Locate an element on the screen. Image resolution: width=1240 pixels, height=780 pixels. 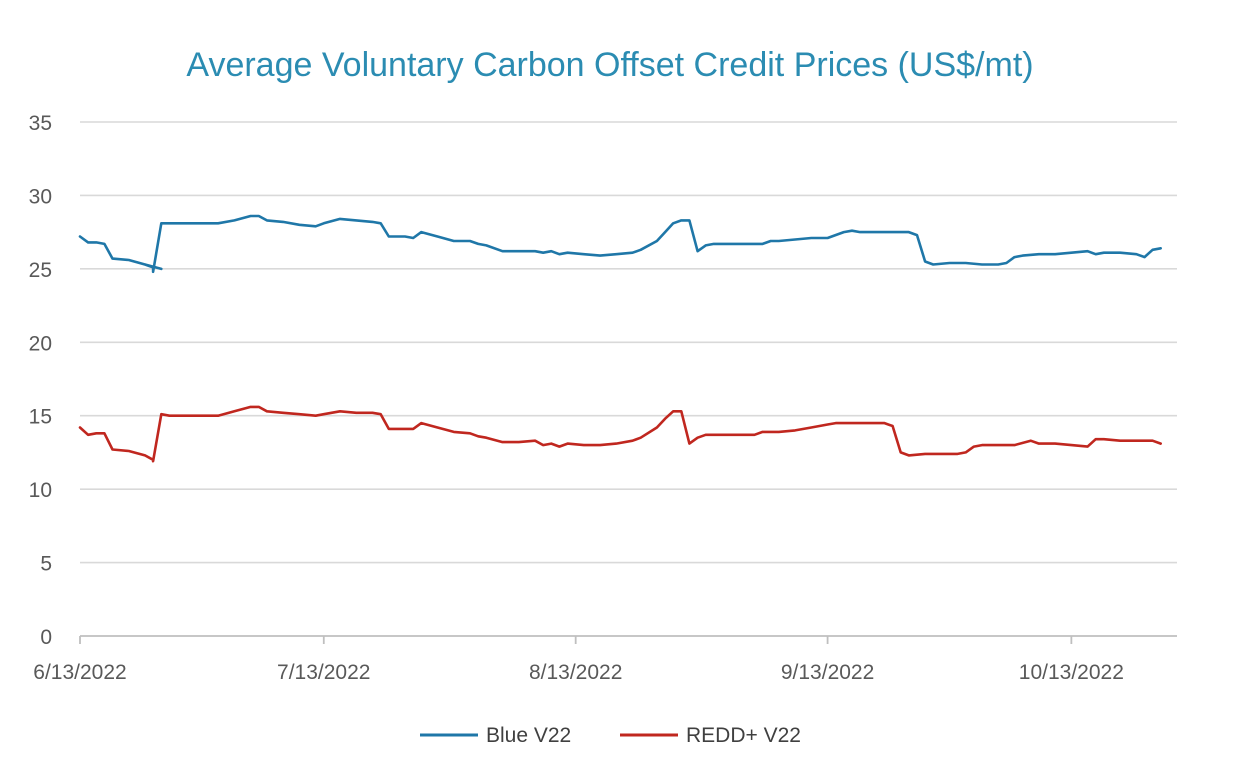
y-tick-label-5: 5 is located at coordinates (46, 564).